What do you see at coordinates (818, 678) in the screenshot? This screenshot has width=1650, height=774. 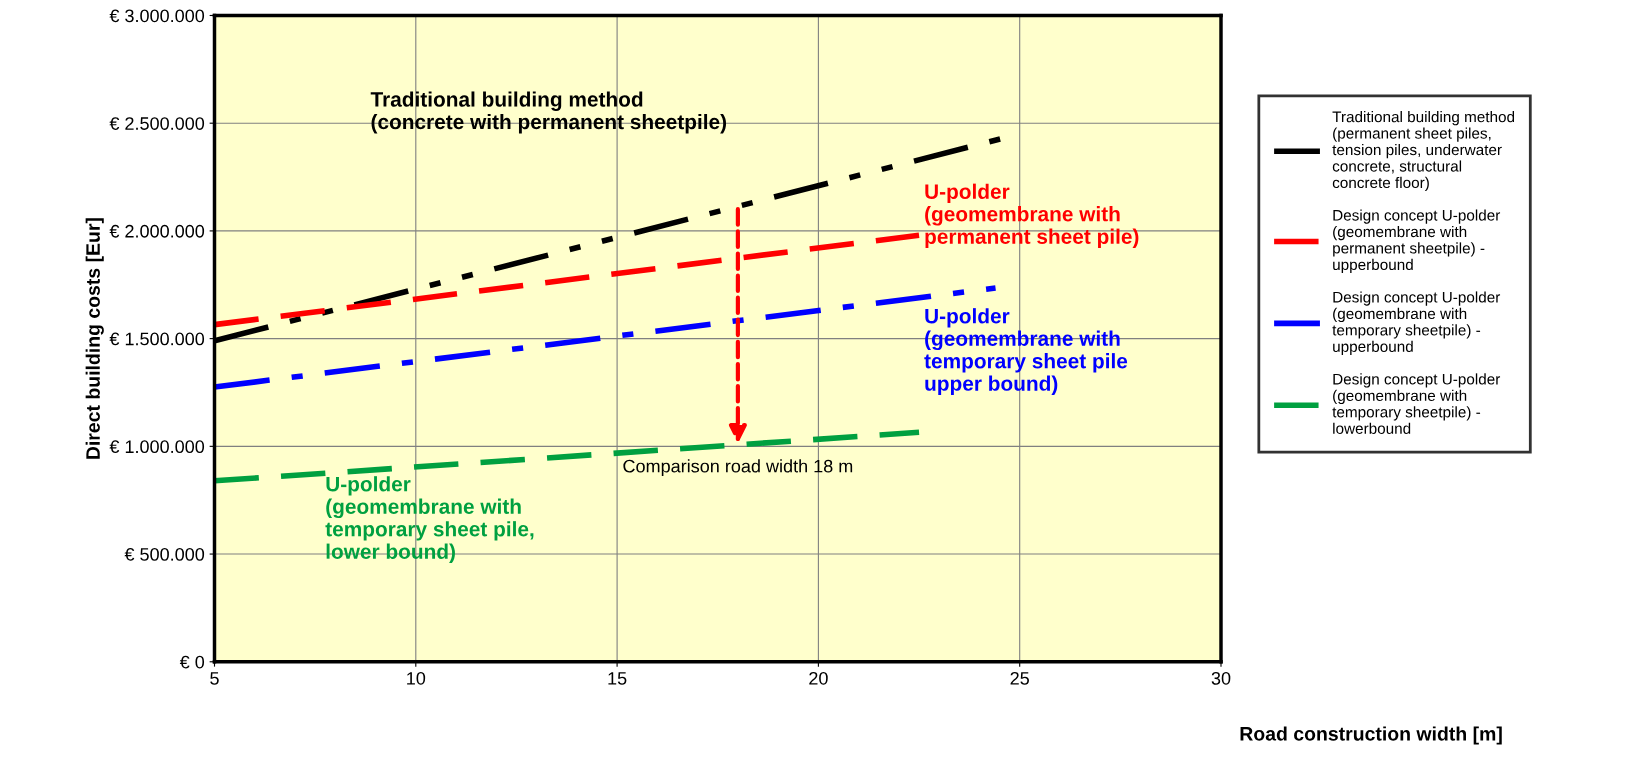 I see `x-tick-label: 20` at bounding box center [818, 678].